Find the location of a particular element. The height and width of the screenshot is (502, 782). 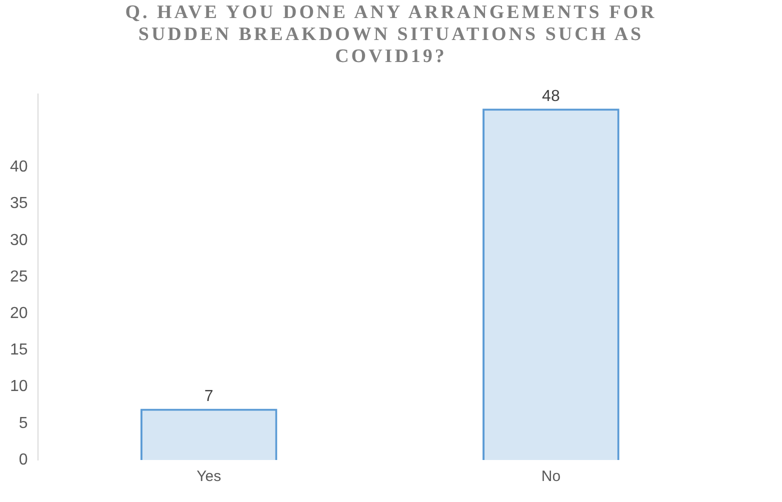

y-tick-label: 15 is located at coordinates (19, 350).